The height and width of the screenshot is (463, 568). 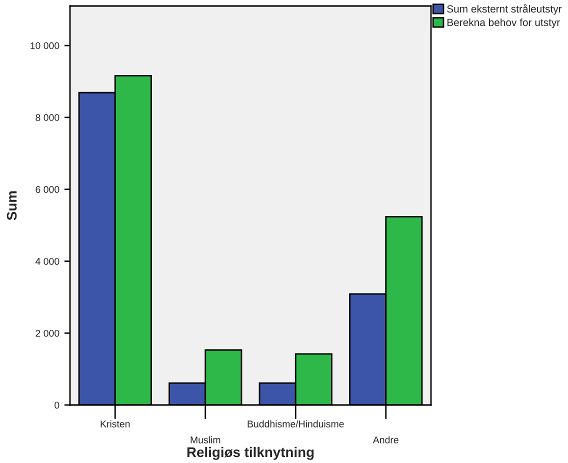 I want to click on y-tick-label: 4 000, so click(x=47, y=261).